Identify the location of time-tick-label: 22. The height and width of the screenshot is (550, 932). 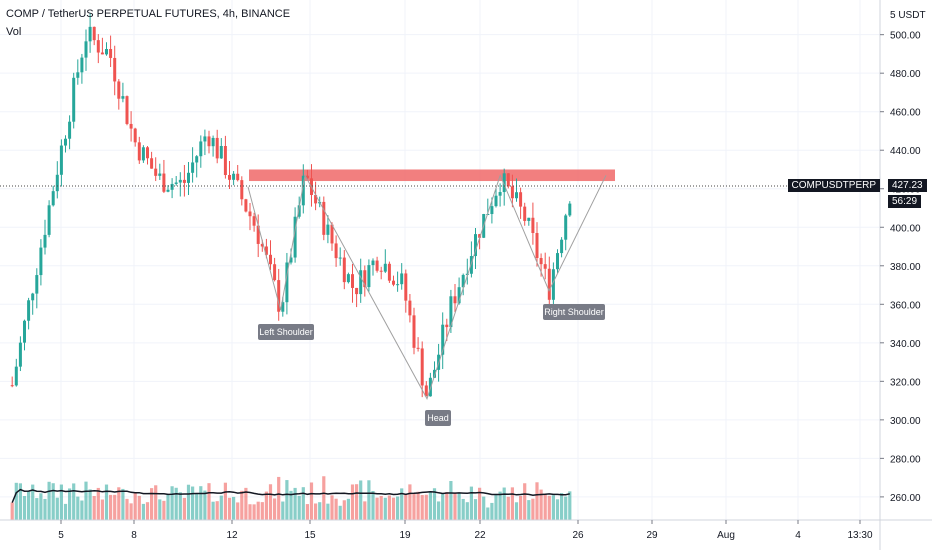
(480, 535).